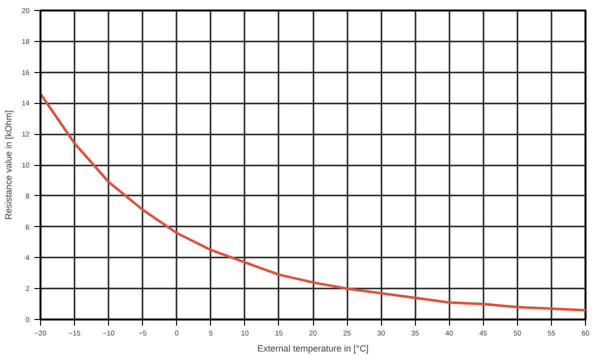 This screenshot has height=356, width=595. I want to click on x-axis-title: External temperature in [°C], so click(313, 349).